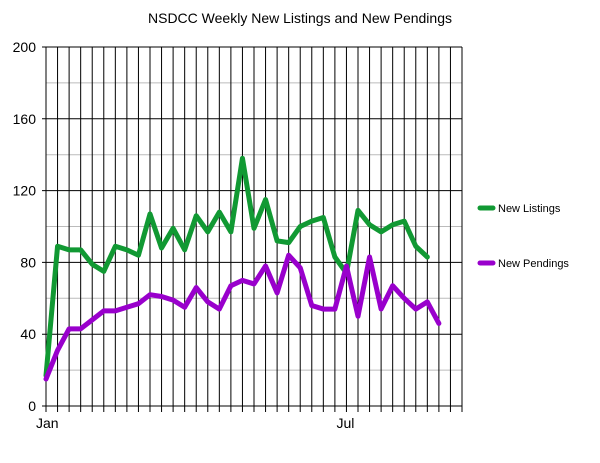 The height and width of the screenshot is (463, 600). Describe the element at coordinates (25, 119) in the screenshot. I see `y-tick-label: 160` at that location.